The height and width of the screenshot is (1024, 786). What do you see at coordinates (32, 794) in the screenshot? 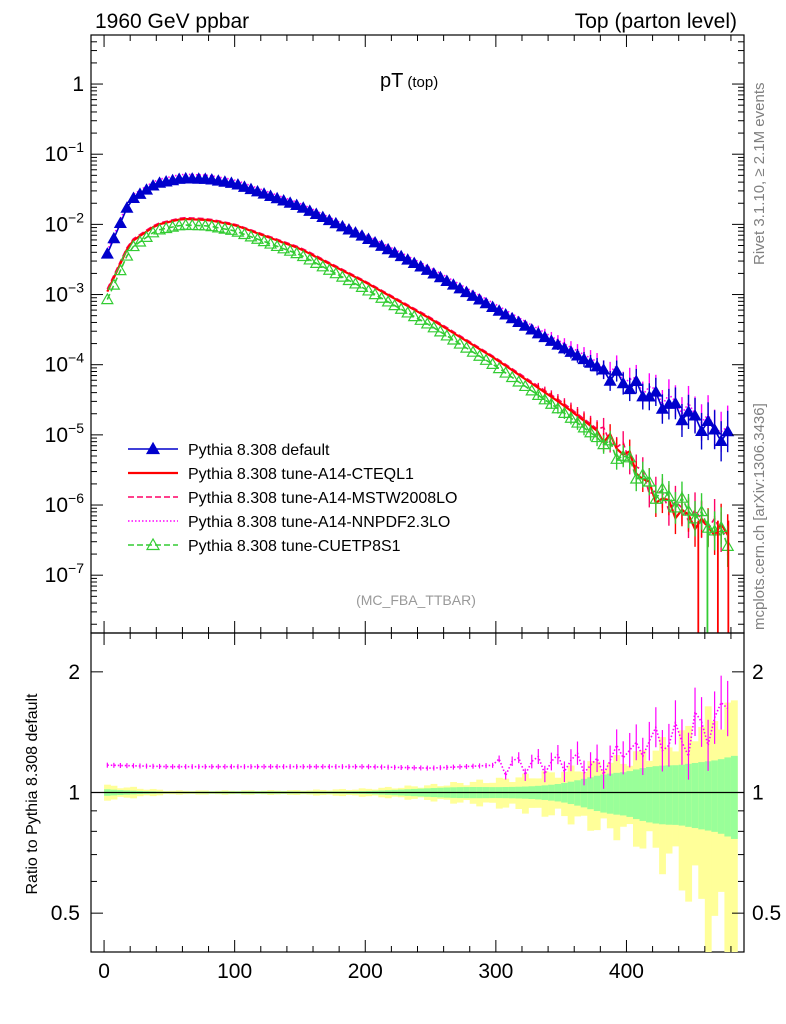
I see `ratio-ylabel: Ratio to Pythia 8.308 default` at bounding box center [32, 794].